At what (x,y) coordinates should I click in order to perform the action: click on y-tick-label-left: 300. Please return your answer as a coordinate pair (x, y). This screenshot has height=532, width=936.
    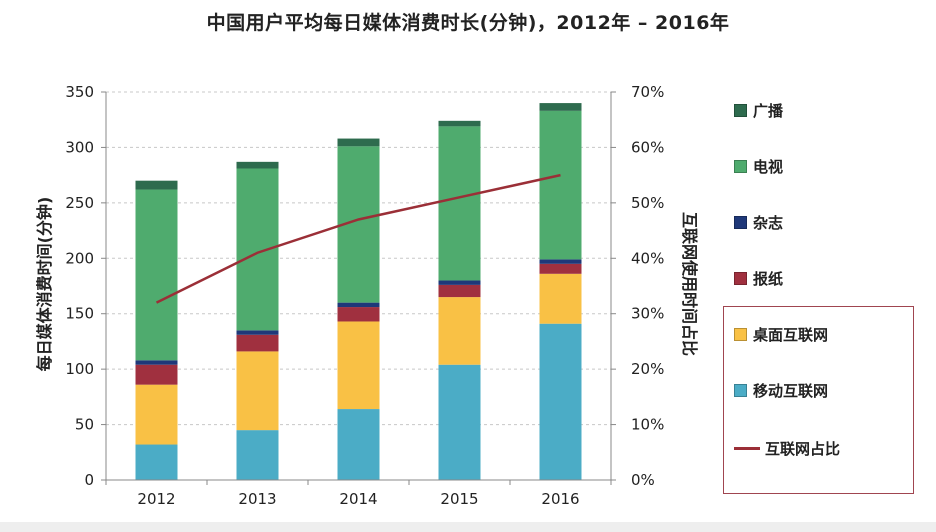
    Looking at the image, I should click on (79, 147).